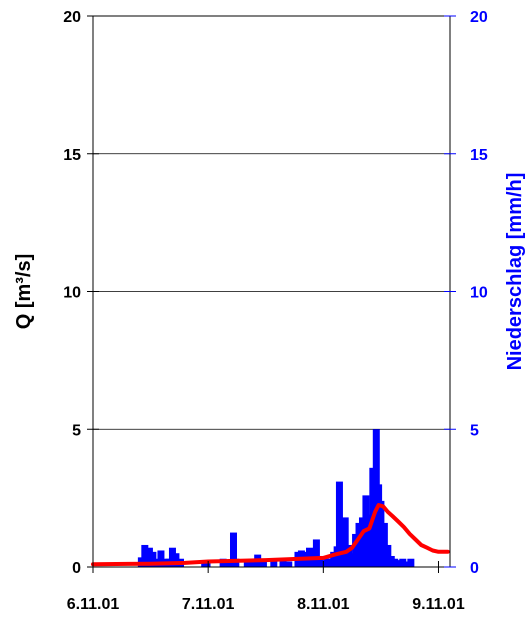  What do you see at coordinates (72, 17) in the screenshot?
I see `left-tick-label: 20` at bounding box center [72, 17].